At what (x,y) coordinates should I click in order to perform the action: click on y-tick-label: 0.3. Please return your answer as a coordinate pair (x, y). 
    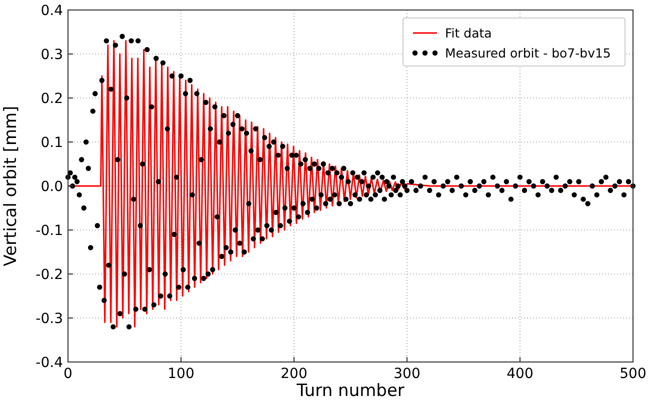
    Looking at the image, I should click on (51, 55).